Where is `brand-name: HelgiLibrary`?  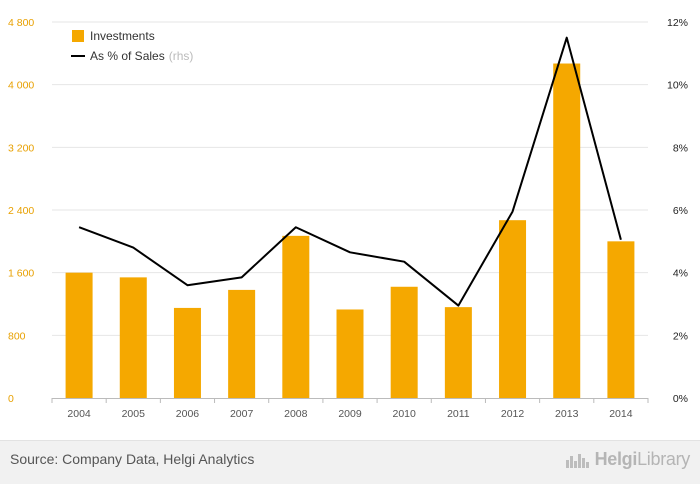 brand-name: HelgiLibrary is located at coordinates (642, 459).